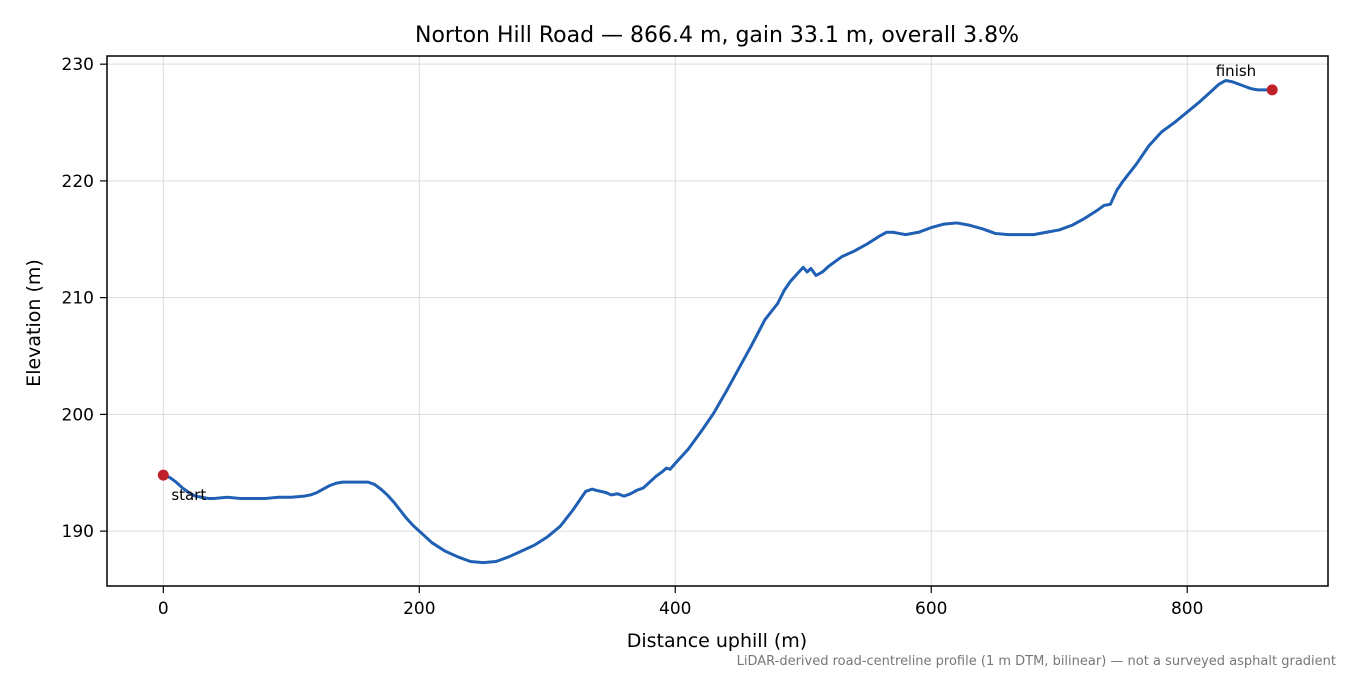 The width and height of the screenshot is (1350, 675). What do you see at coordinates (717, 641) in the screenshot?
I see `x-axis-label: Distance uphill (m)` at bounding box center [717, 641].